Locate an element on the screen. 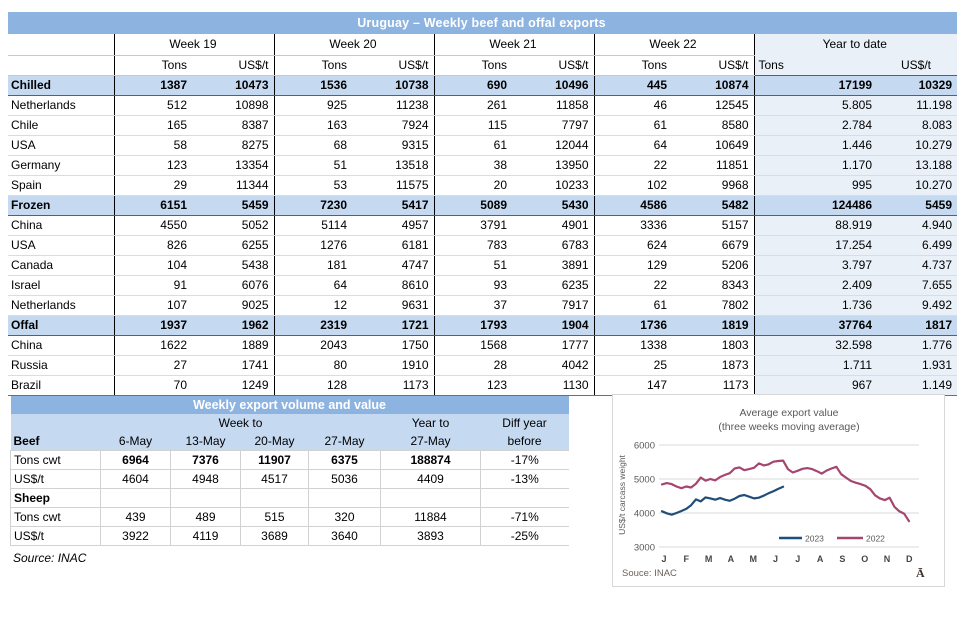 The image size is (974, 617). table-row: Tons cwt 6964 7376 11907 6375 188874 -17% is located at coordinates (289, 460).